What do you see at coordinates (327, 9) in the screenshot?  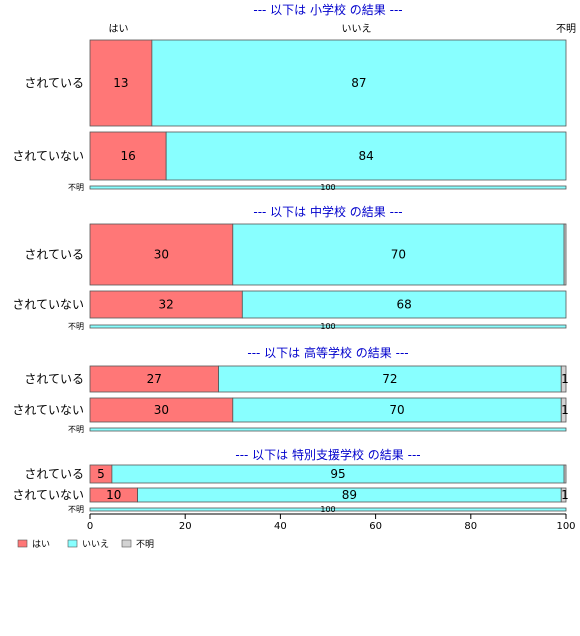 I see `panel-title: --- 以下は 小学校 の結果 ---` at bounding box center [327, 9].